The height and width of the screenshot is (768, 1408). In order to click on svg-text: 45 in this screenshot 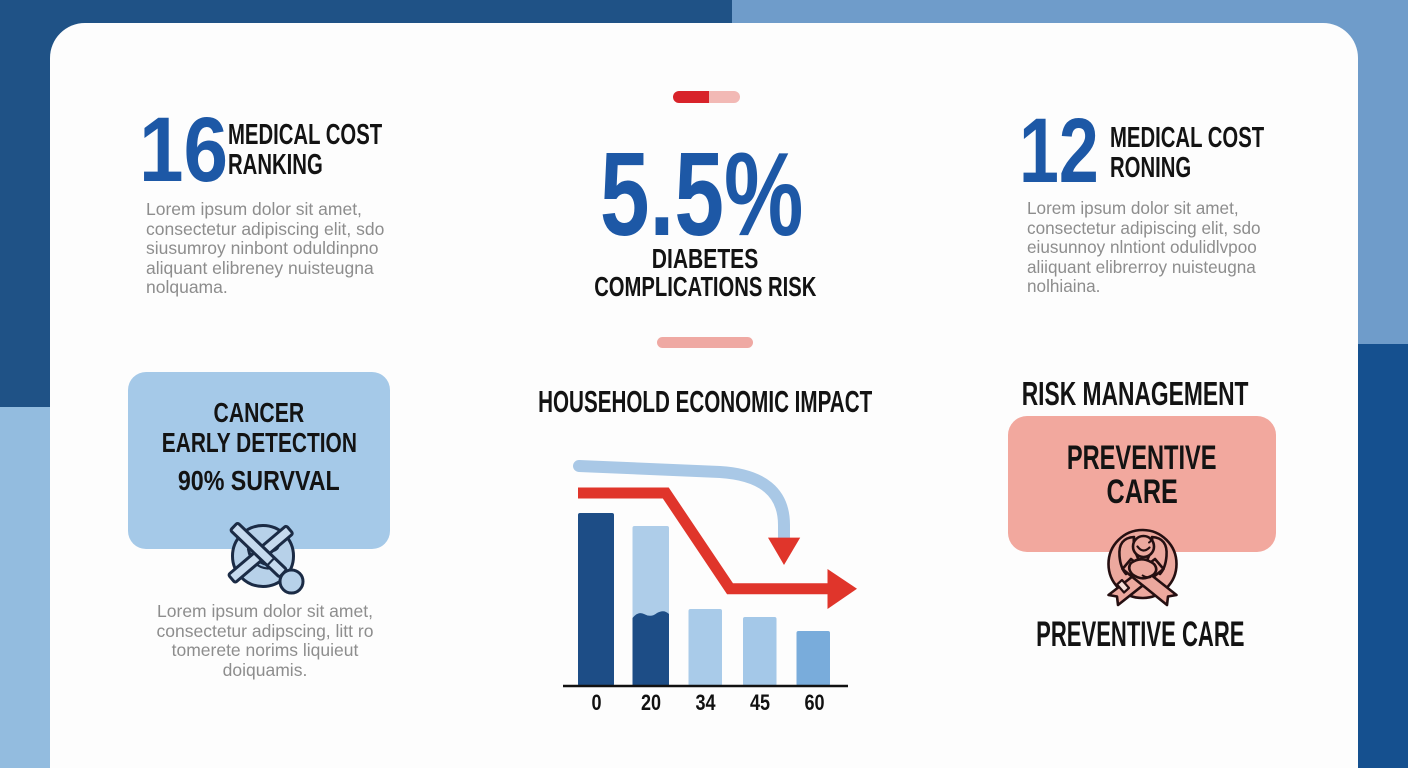, I will do `click(760, 703)`.